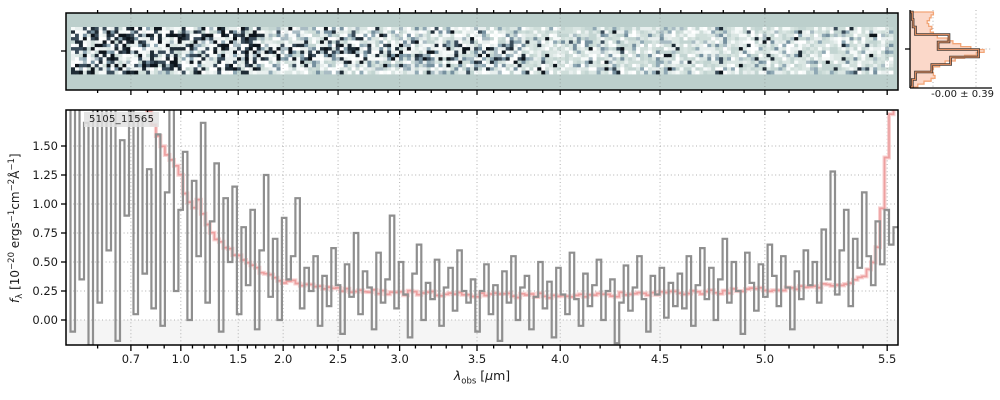 The height and width of the screenshot is (400, 1000). Describe the element at coordinates (45, 319) in the screenshot. I see `y-tick-label: 0.00` at that location.